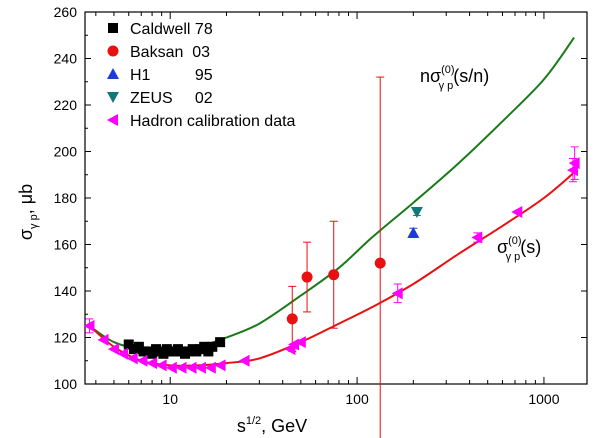  Describe the element at coordinates (66, 152) in the screenshot. I see `y-tick-label: 200` at that location.